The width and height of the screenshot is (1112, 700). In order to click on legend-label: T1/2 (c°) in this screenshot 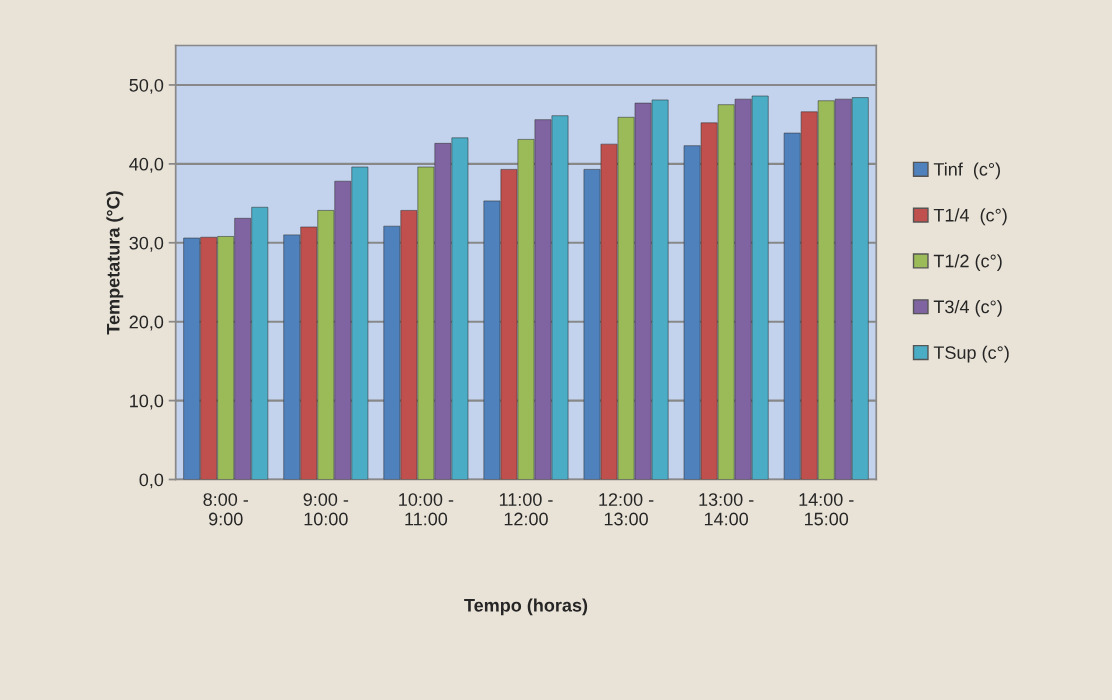, I will do `click(967, 262)`.